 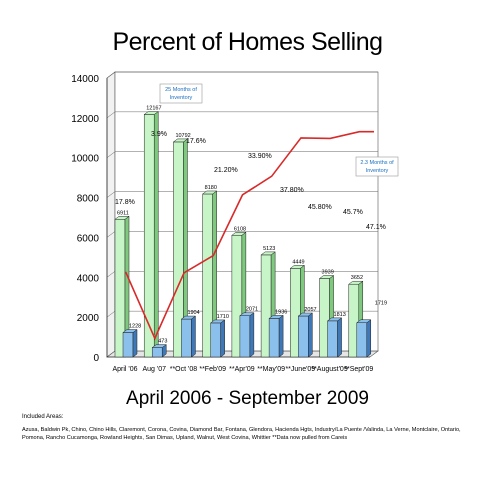 I want to click on sold-value-label: 2071, so click(x=252, y=310).